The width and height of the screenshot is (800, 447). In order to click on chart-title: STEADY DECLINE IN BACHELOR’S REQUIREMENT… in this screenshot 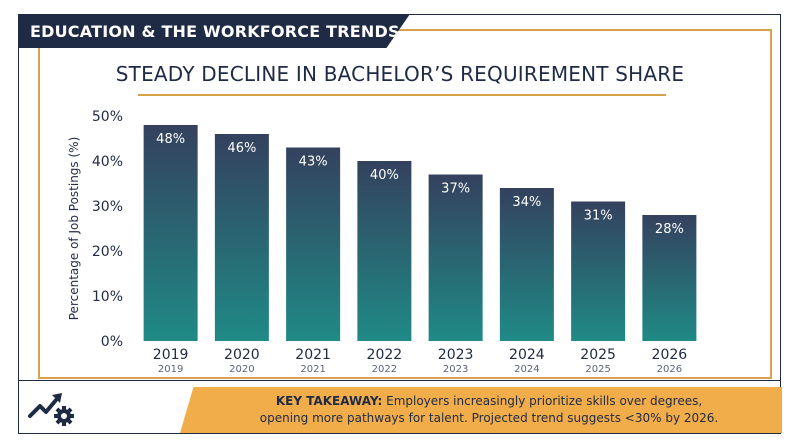, I will do `click(400, 74)`.